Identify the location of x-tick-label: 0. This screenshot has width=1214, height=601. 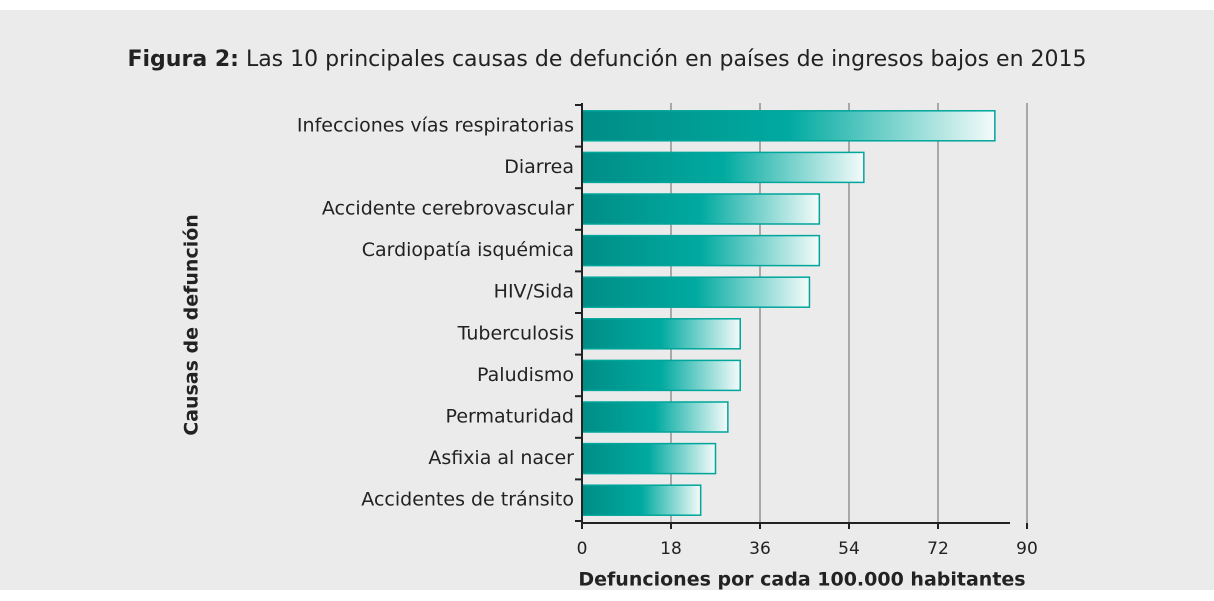
(582, 549).